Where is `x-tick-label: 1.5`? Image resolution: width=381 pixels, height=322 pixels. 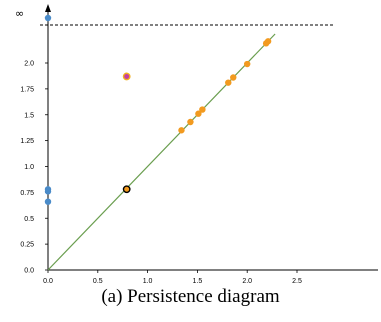 x-tick-label: 1.5 is located at coordinates (198, 281).